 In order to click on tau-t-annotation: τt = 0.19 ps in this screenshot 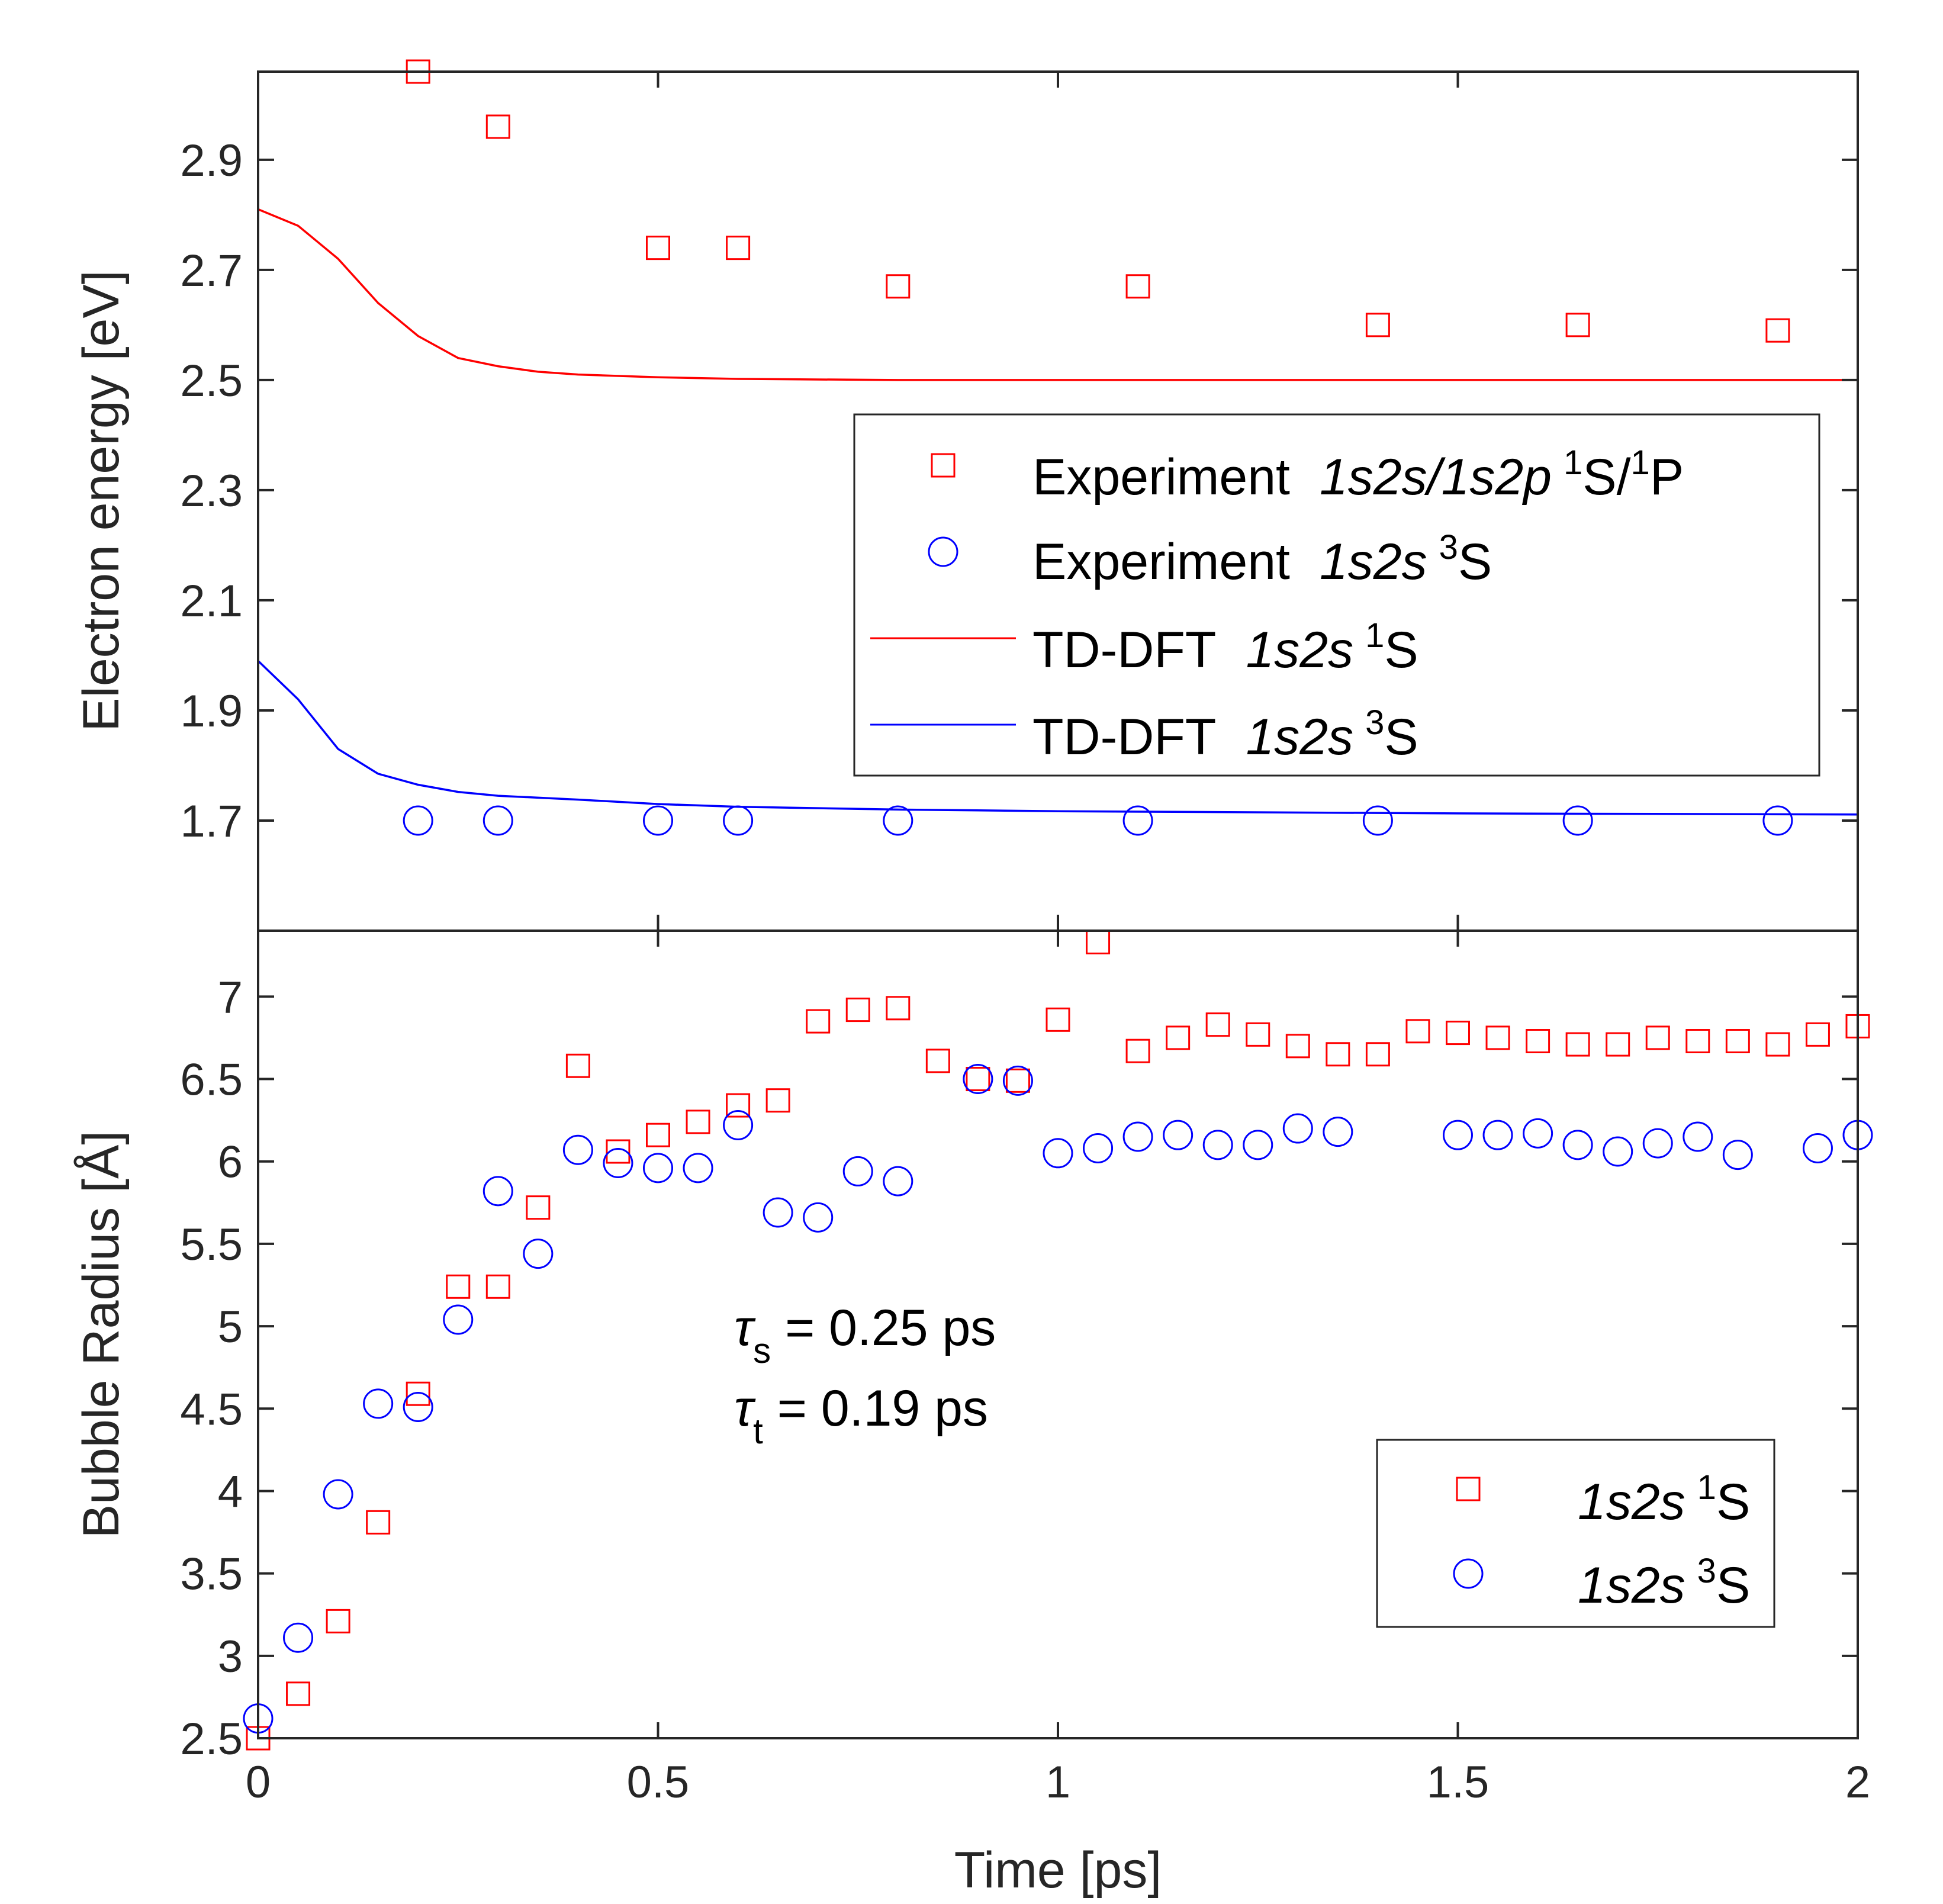, I will do `click(861, 1415)`.